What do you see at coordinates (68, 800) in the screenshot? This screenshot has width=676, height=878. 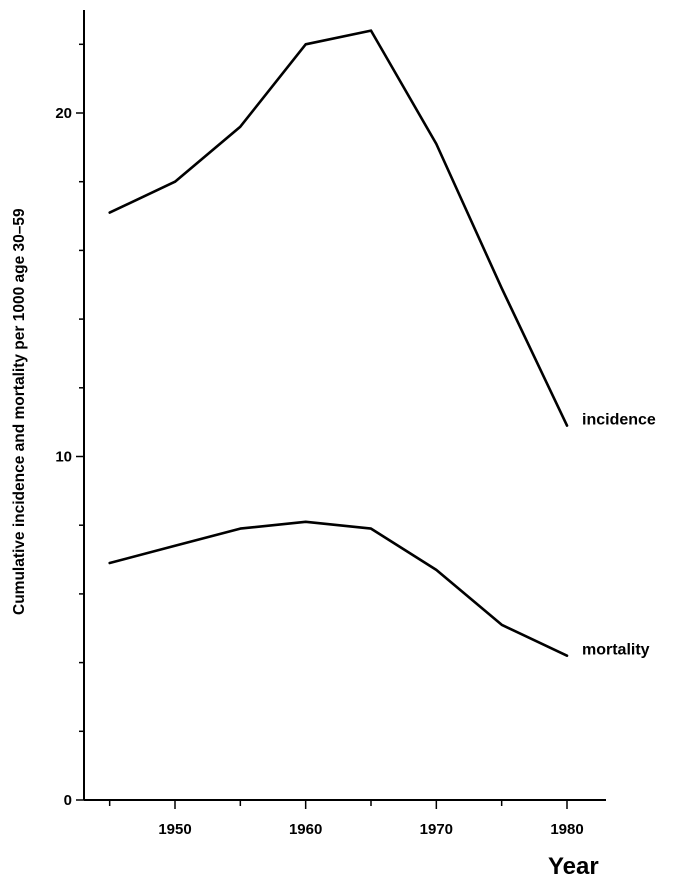 I see `y-tick-label: 0` at bounding box center [68, 800].